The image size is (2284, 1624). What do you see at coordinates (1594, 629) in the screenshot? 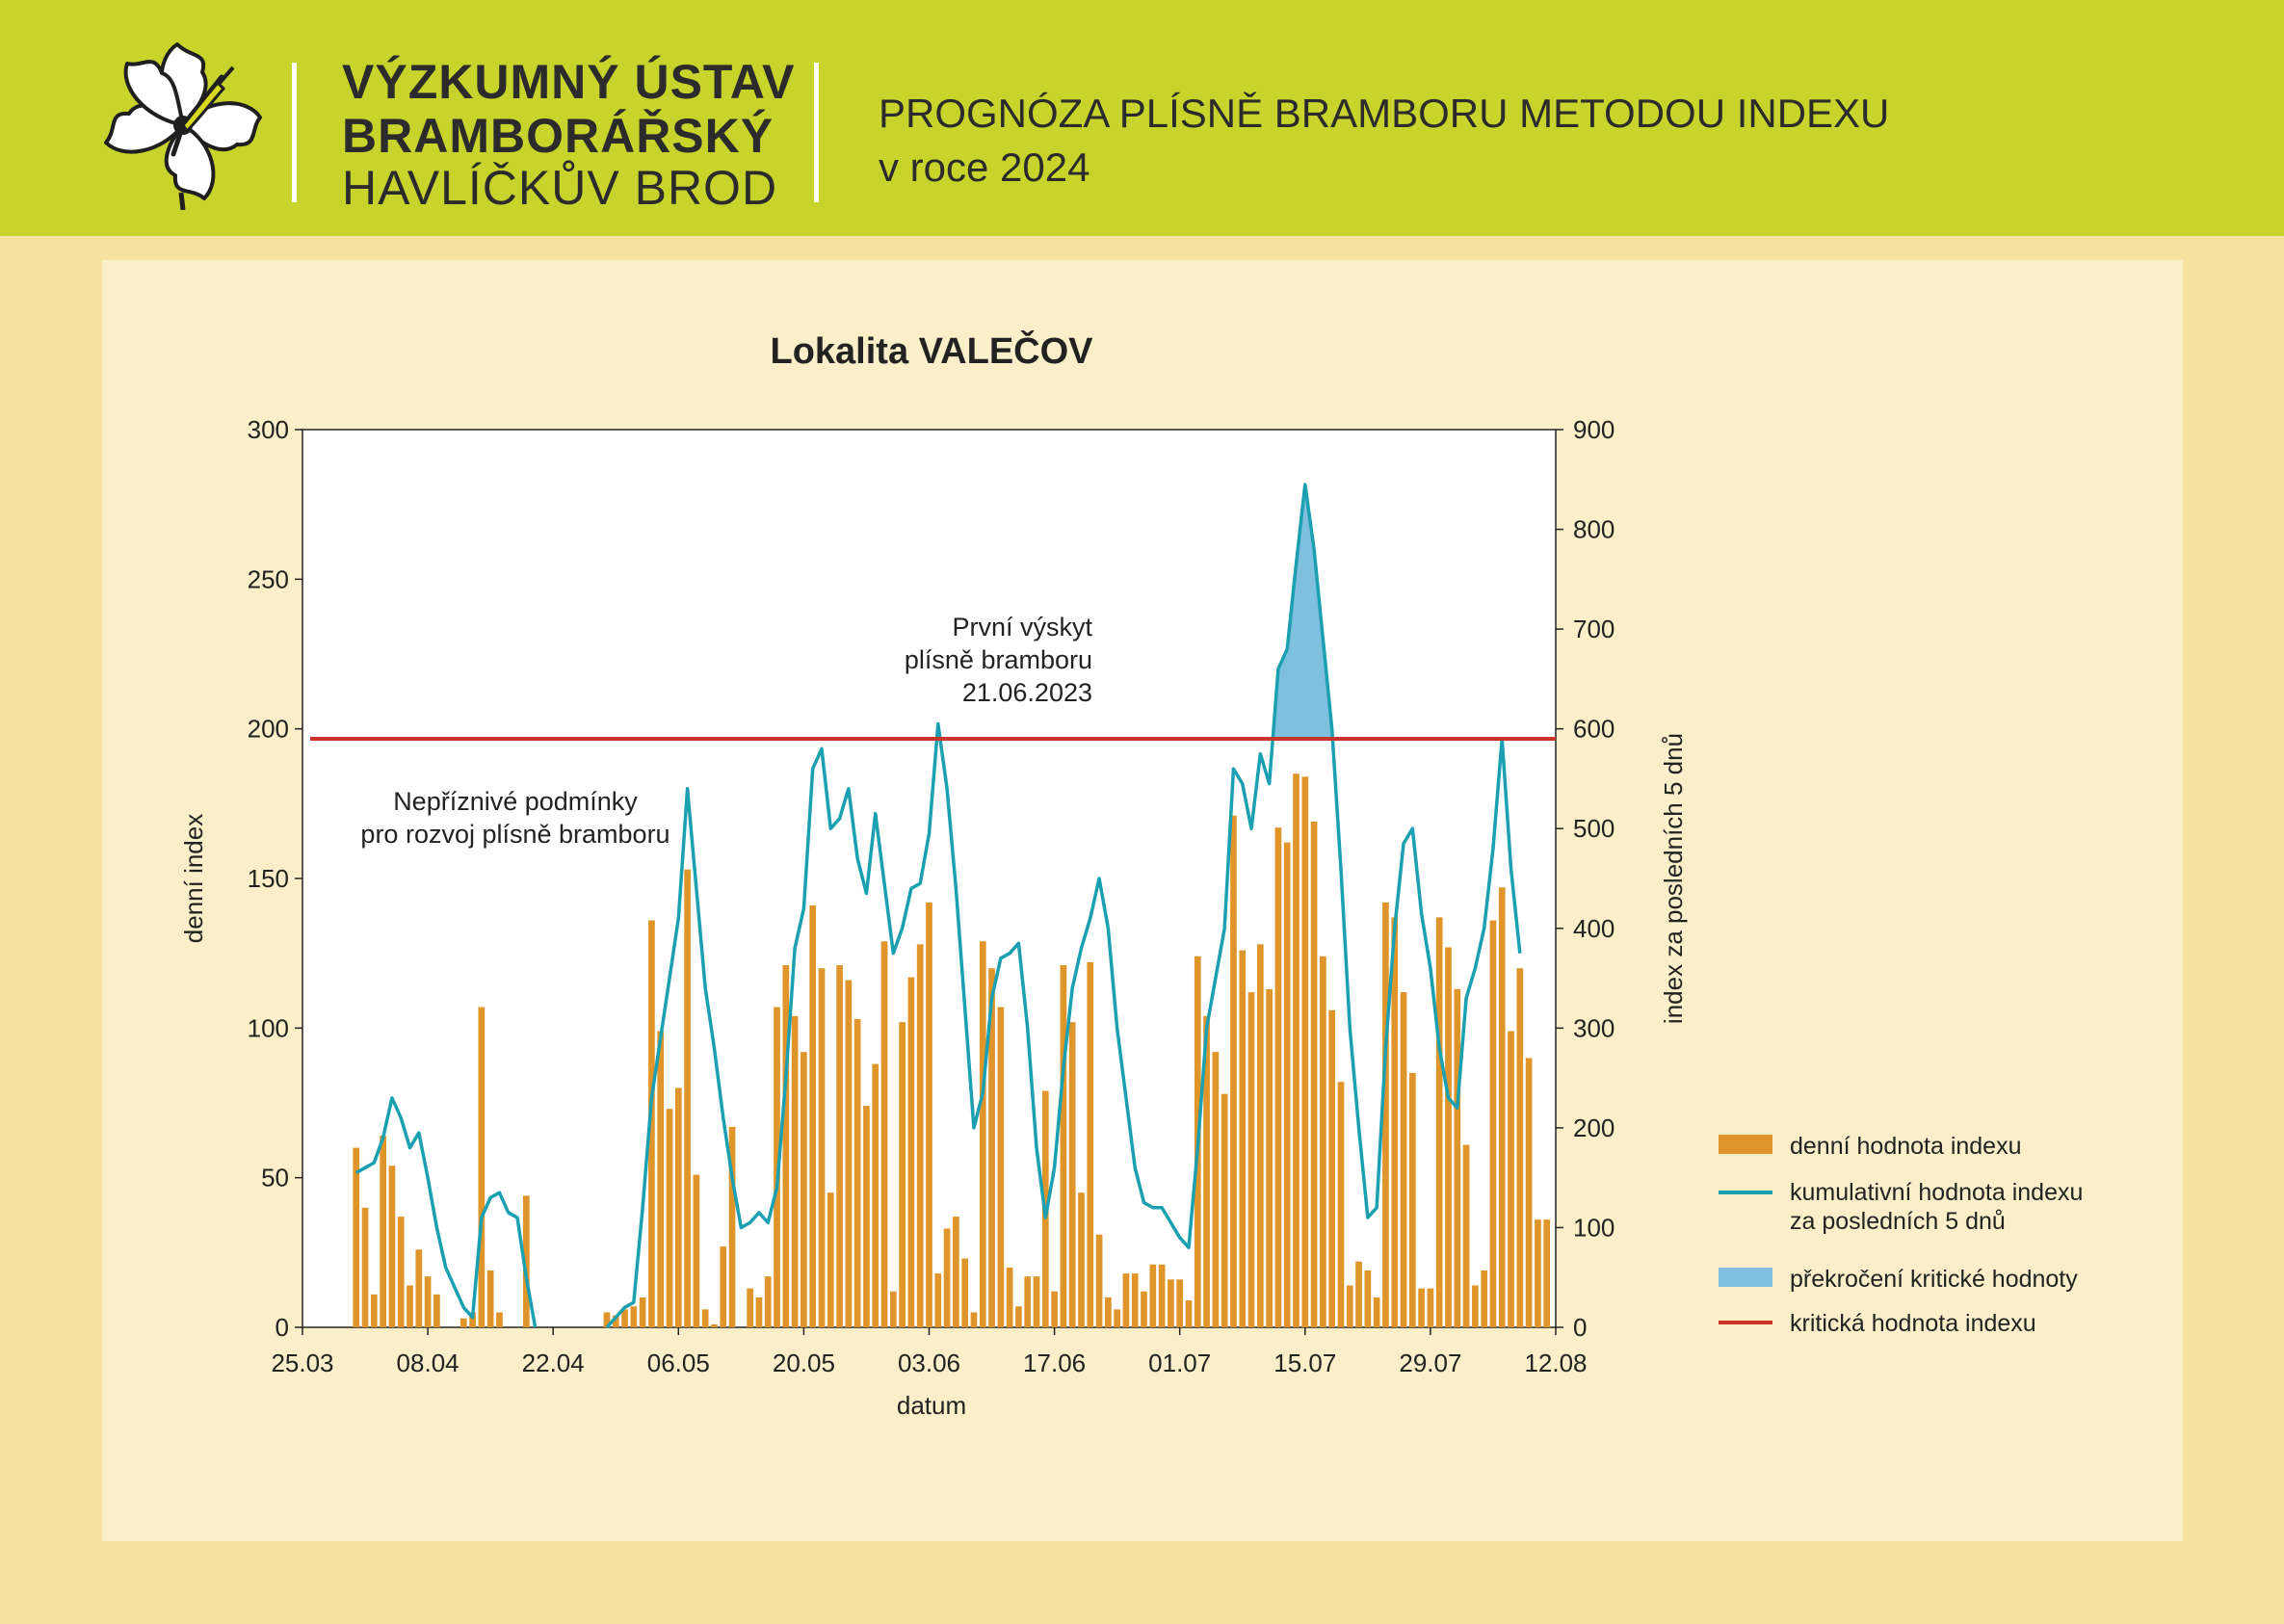
I see `y-right-tick-label: 700` at bounding box center [1594, 629].